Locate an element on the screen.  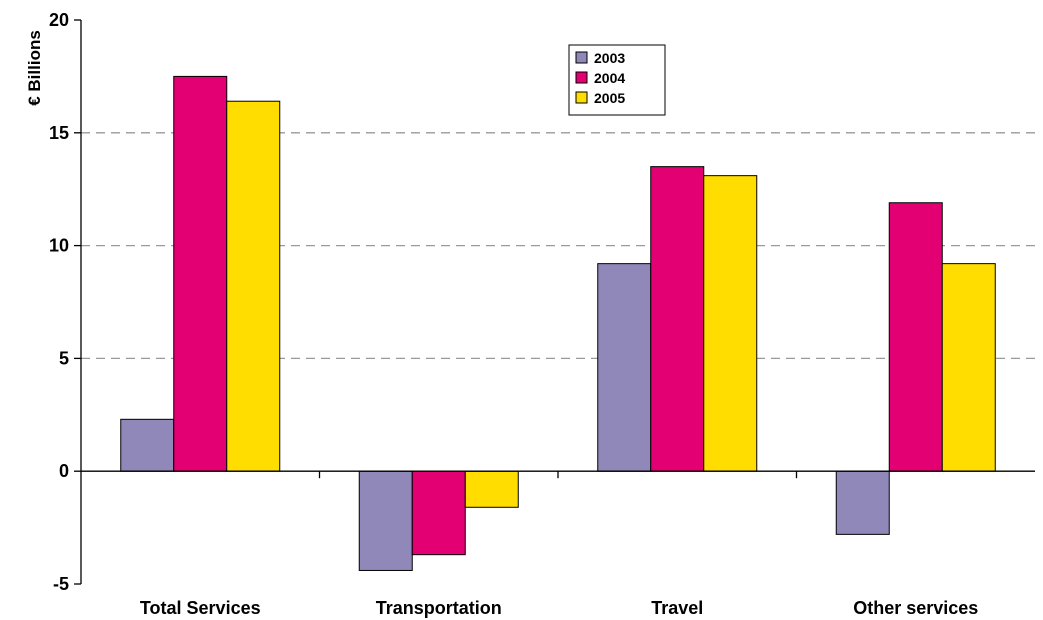
category-label: Transportation is located at coordinates (439, 608).